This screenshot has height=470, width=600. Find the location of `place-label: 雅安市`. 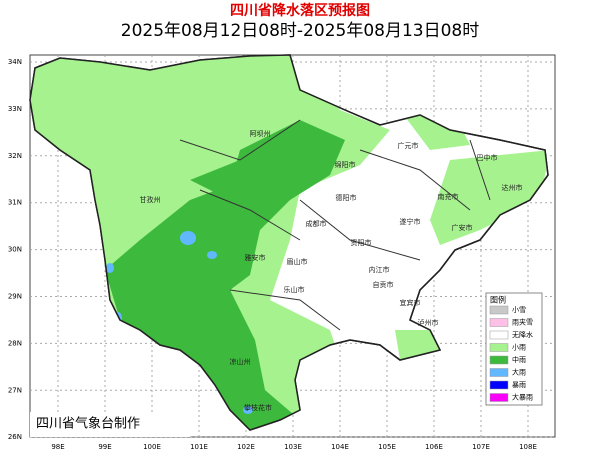

place-label: 雅安市 is located at coordinates (255, 257).